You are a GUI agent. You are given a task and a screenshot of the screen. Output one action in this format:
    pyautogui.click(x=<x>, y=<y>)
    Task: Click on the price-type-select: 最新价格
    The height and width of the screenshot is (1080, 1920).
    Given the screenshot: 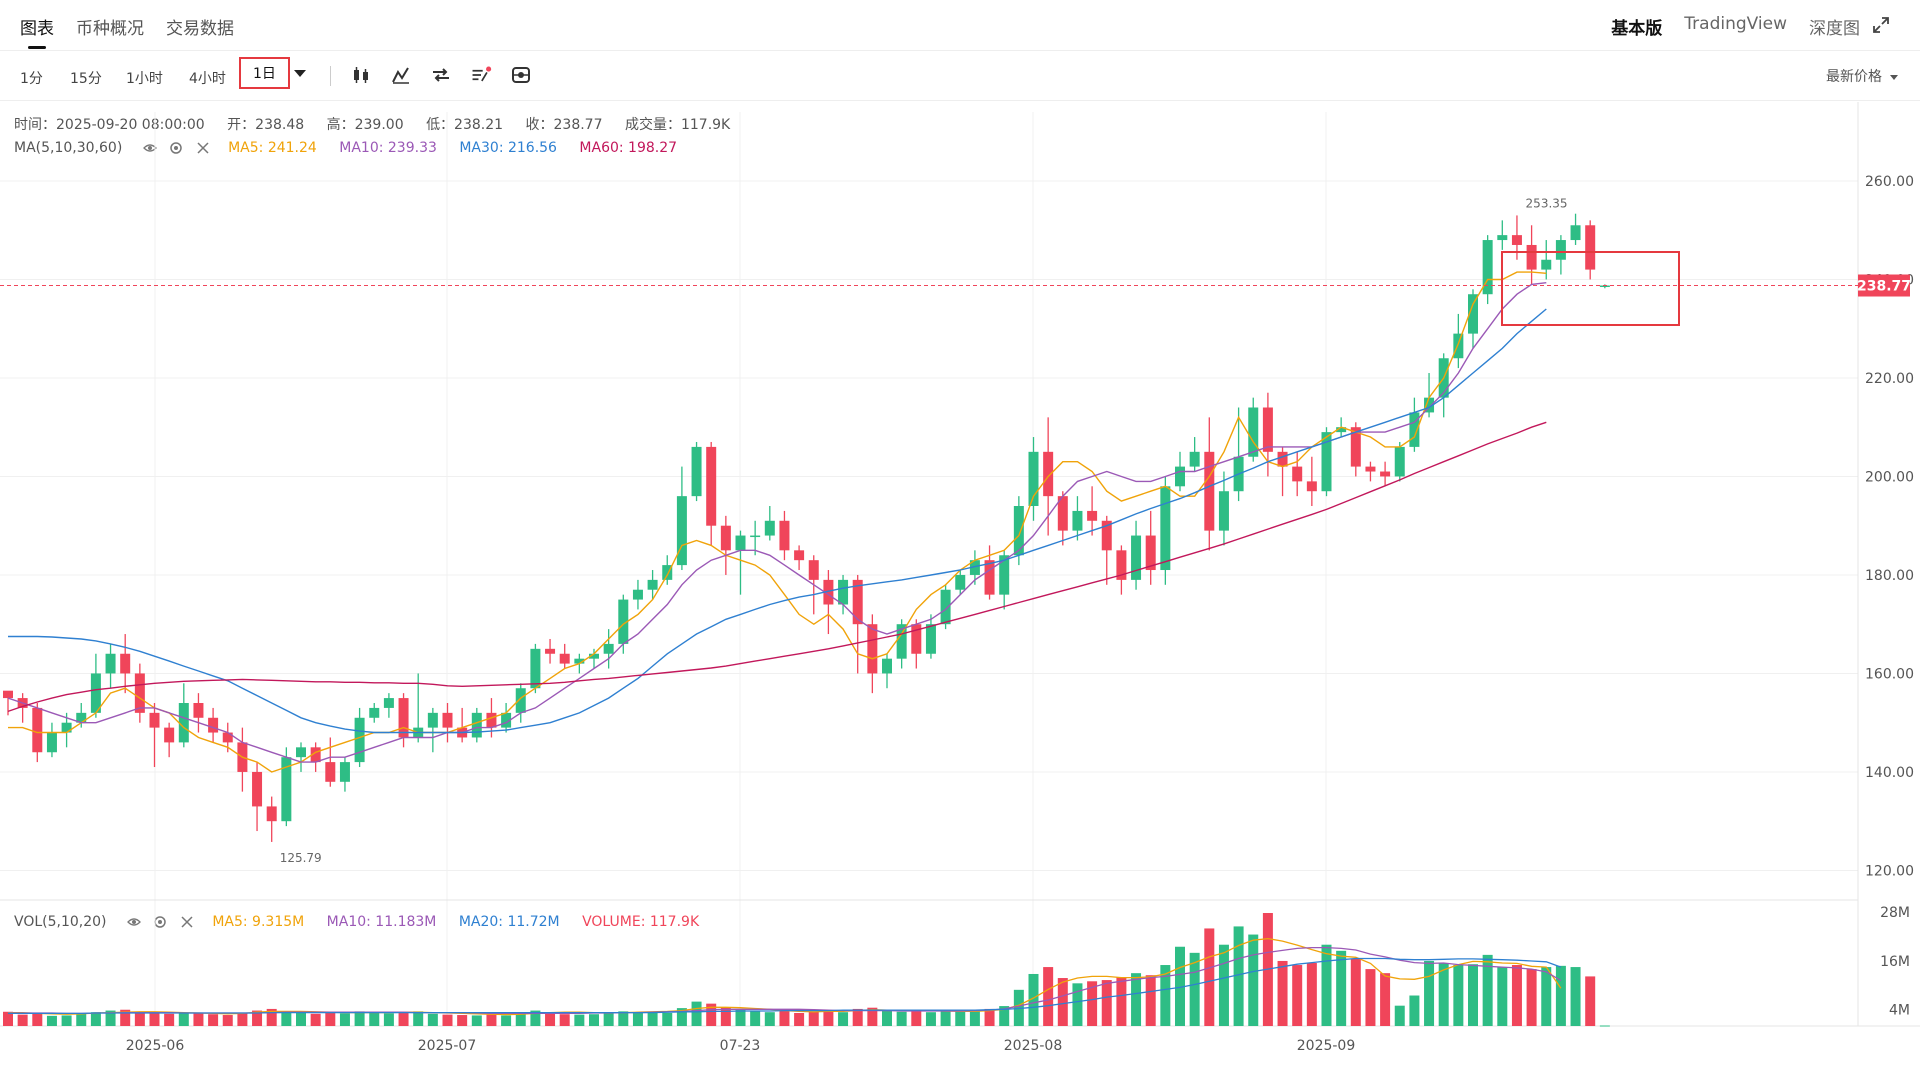 What is the action you would take?
    pyautogui.click(x=1862, y=76)
    